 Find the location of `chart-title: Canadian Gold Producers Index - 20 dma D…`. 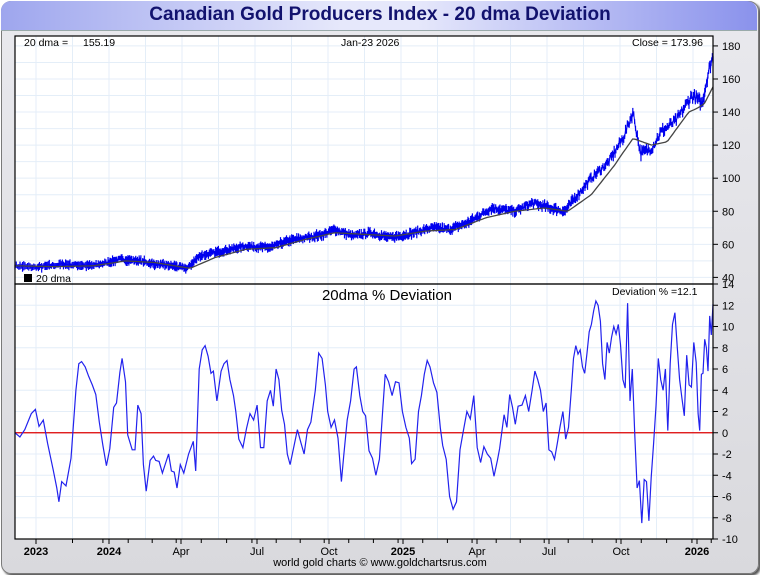

chart-title: Canadian Gold Producers Index - 20 dma D… is located at coordinates (380, 14).